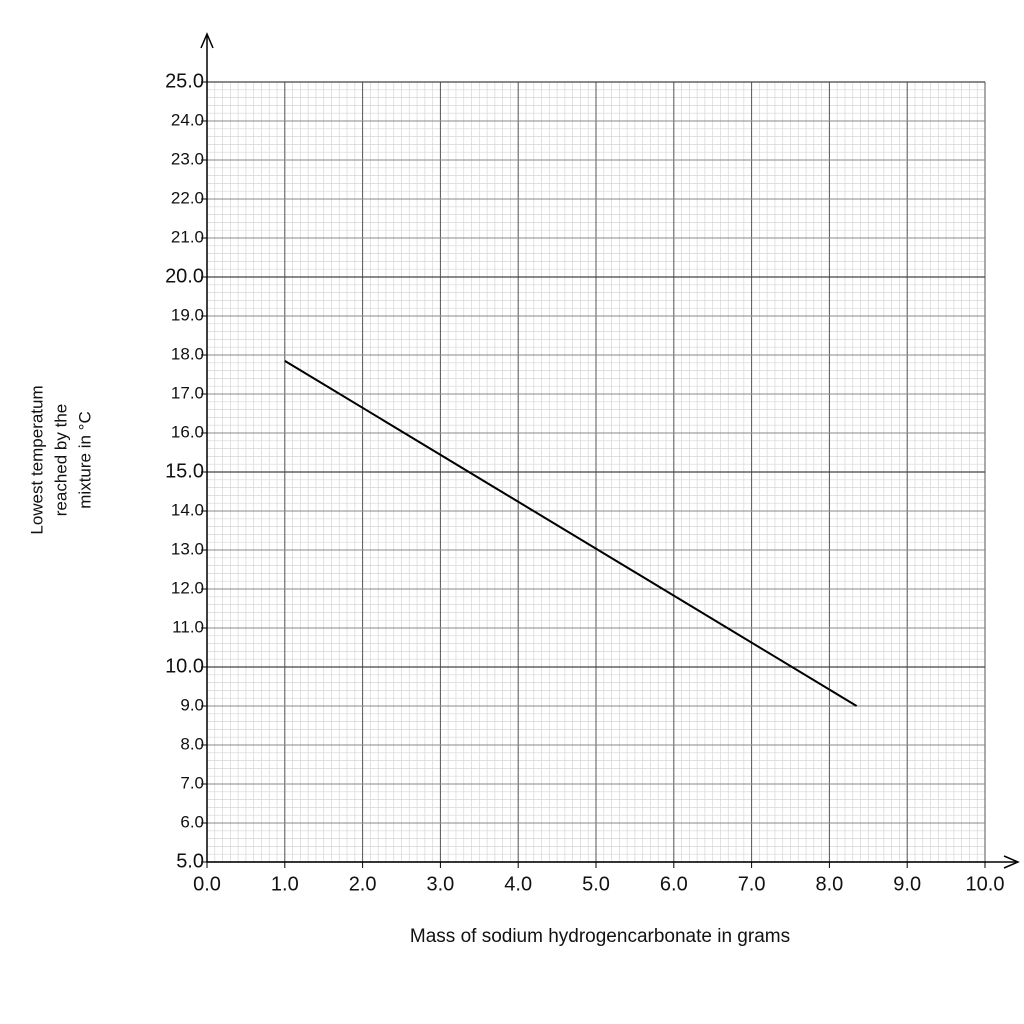  What do you see at coordinates (192, 821) in the screenshot?
I see `y-tick-label: 6.0` at bounding box center [192, 821].